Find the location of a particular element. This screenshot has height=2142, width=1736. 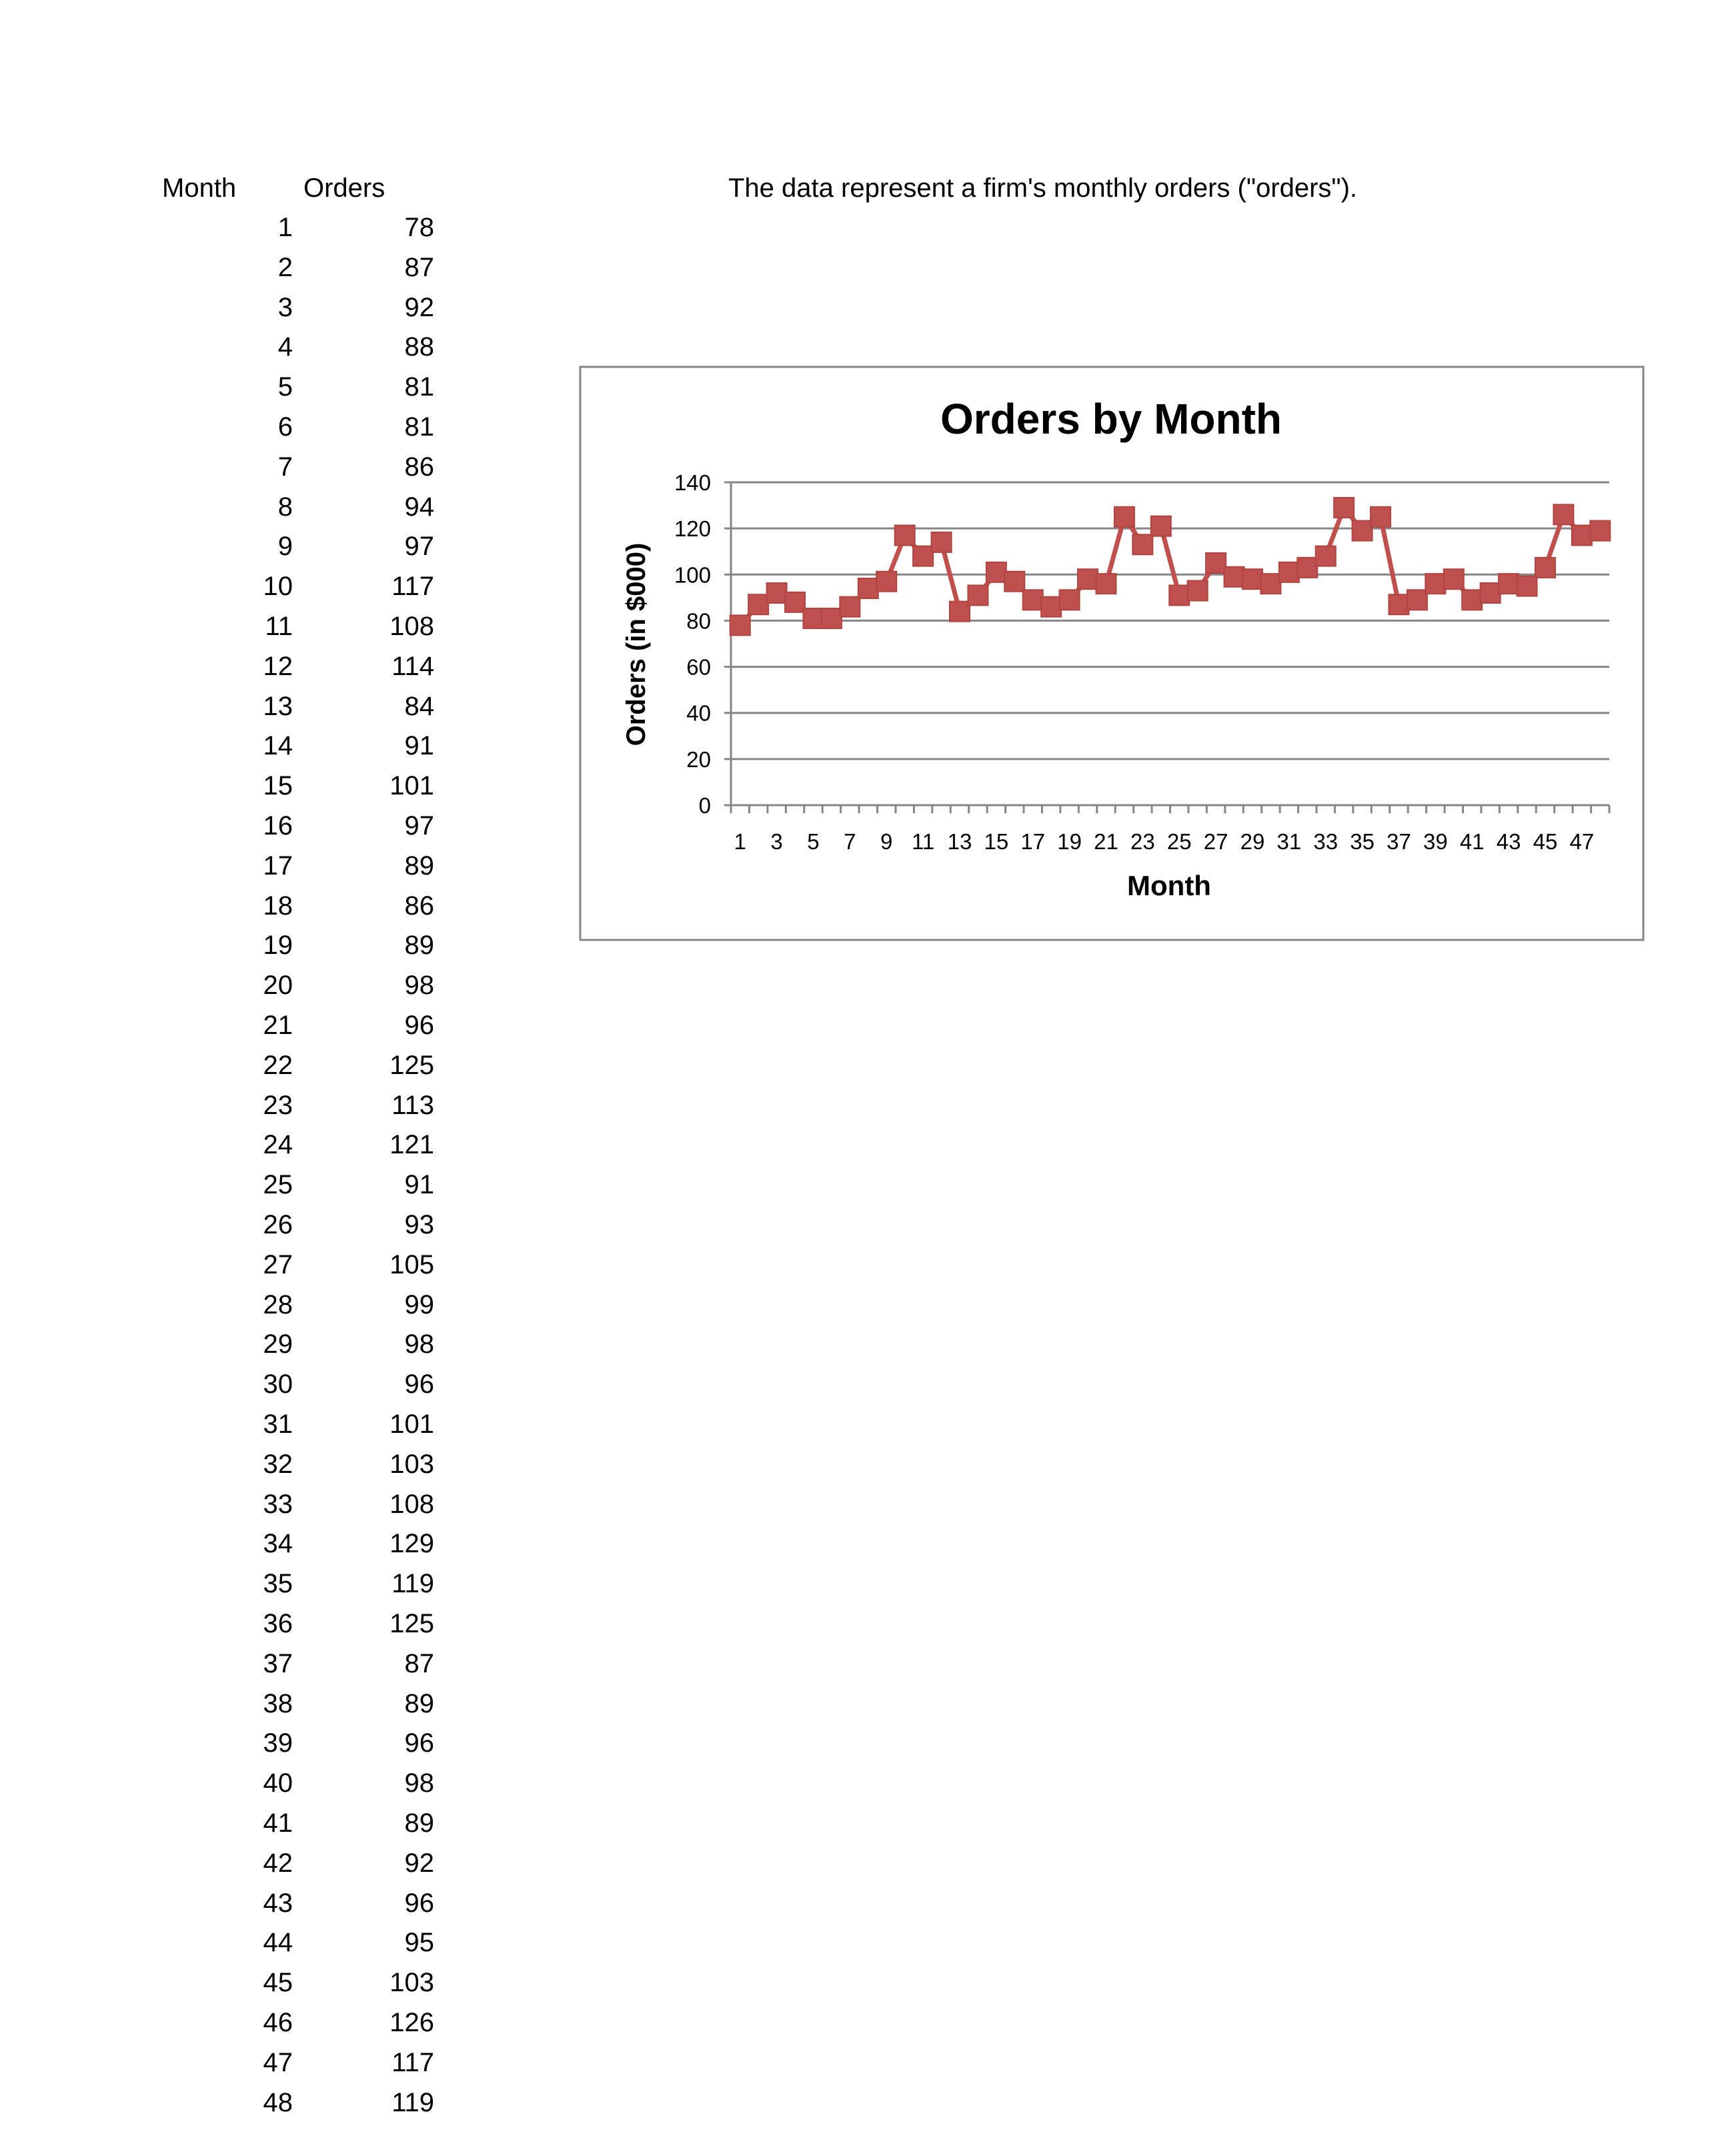

header-orders: Orders is located at coordinates (344, 188).